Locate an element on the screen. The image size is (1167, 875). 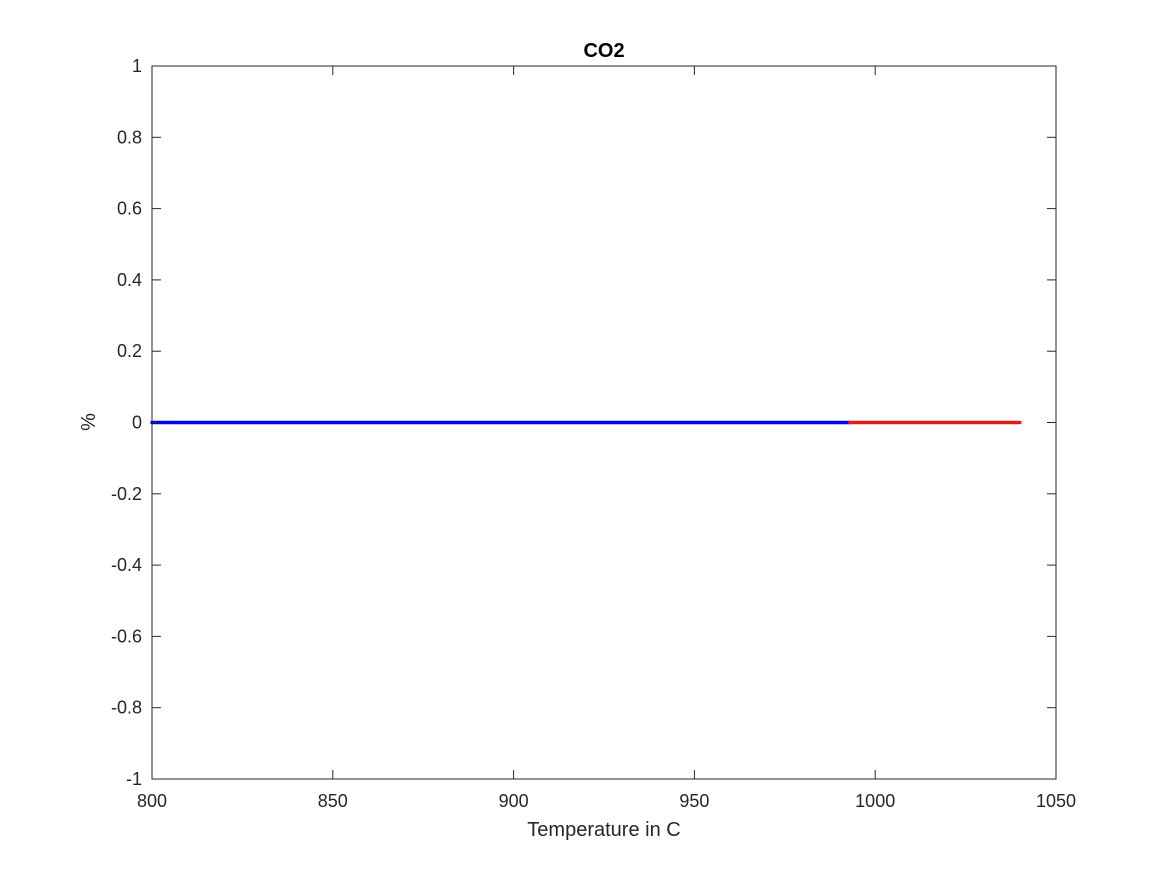
y-tick-label: -1 is located at coordinates (134, 779).